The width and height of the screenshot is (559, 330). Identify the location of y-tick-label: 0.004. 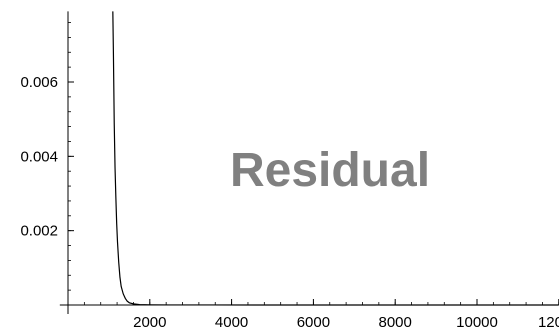
(39, 156).